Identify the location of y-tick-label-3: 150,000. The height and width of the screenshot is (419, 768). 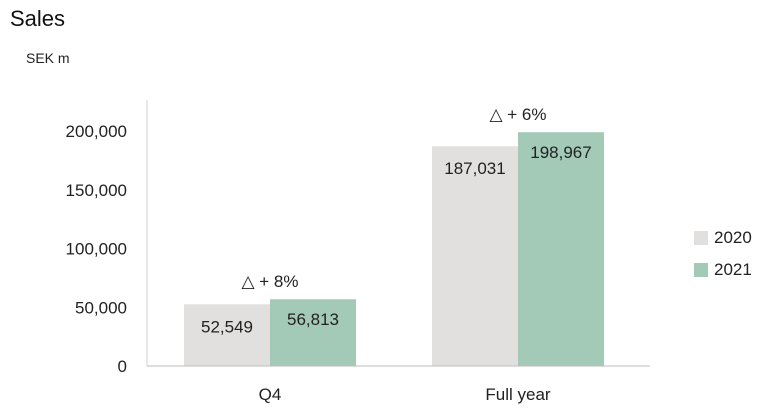
(96, 190).